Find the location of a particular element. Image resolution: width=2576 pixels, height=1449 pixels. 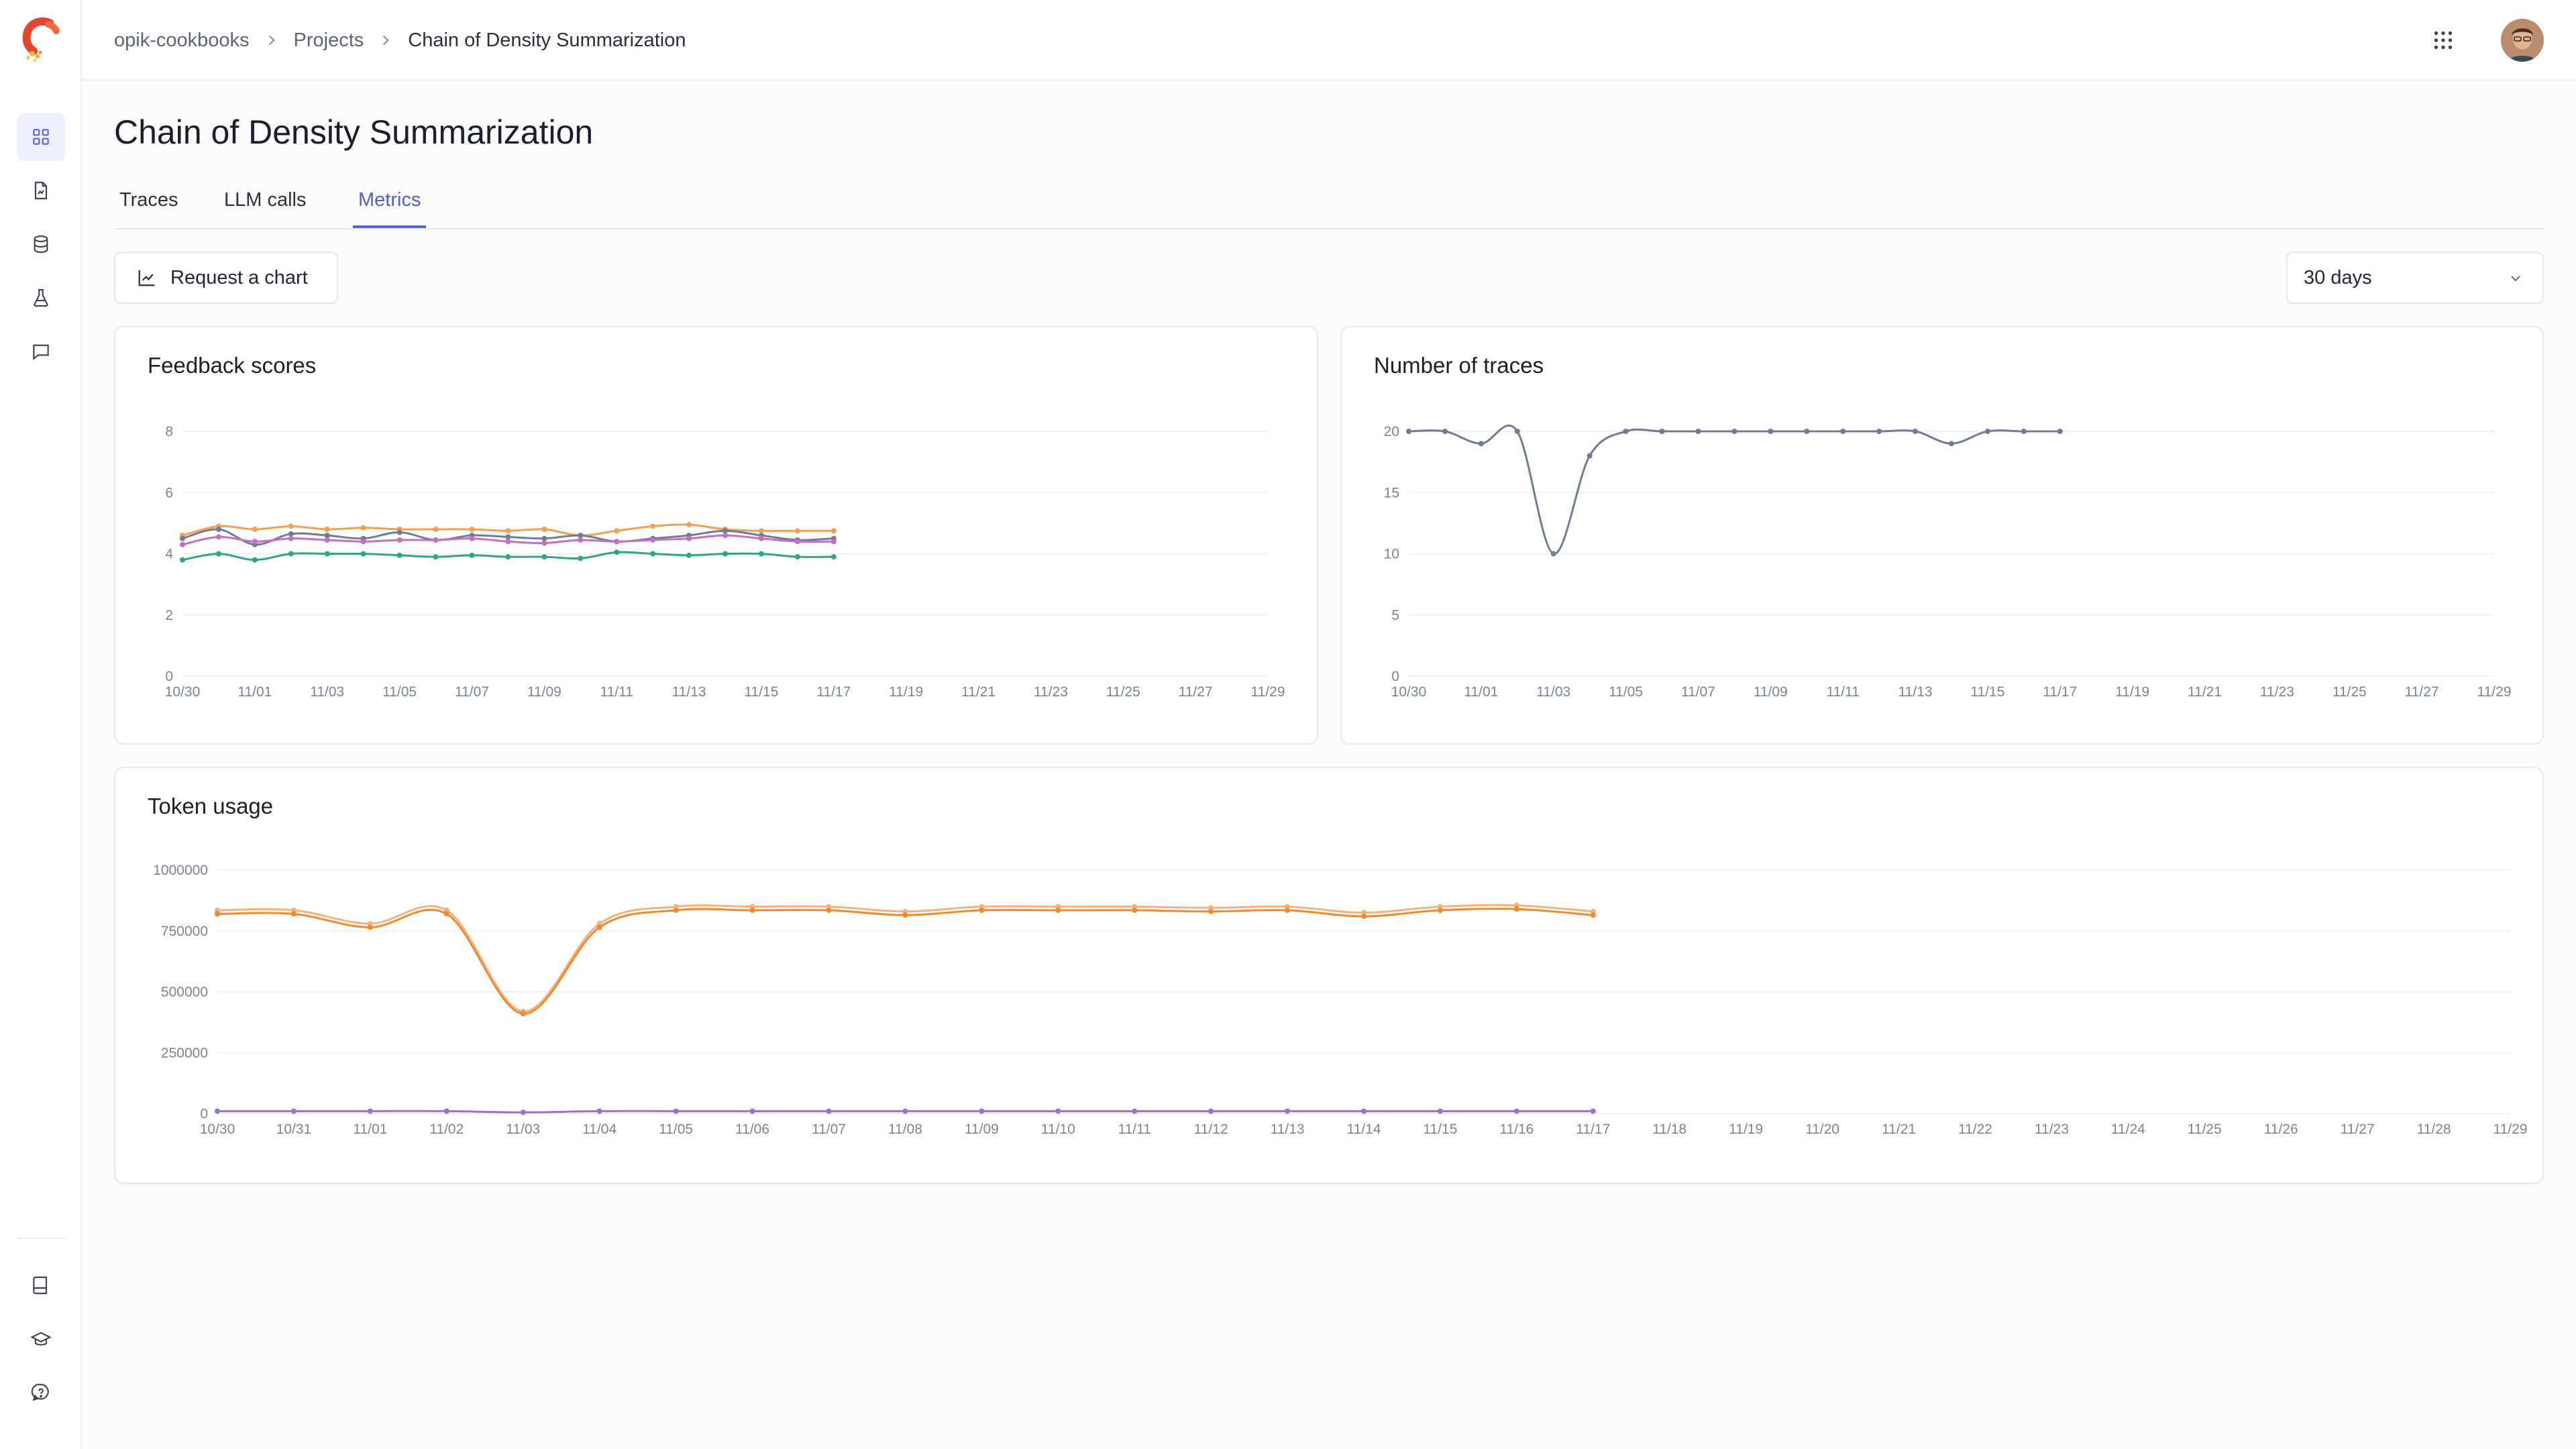

apps-grid-icon is located at coordinates (2443, 40).